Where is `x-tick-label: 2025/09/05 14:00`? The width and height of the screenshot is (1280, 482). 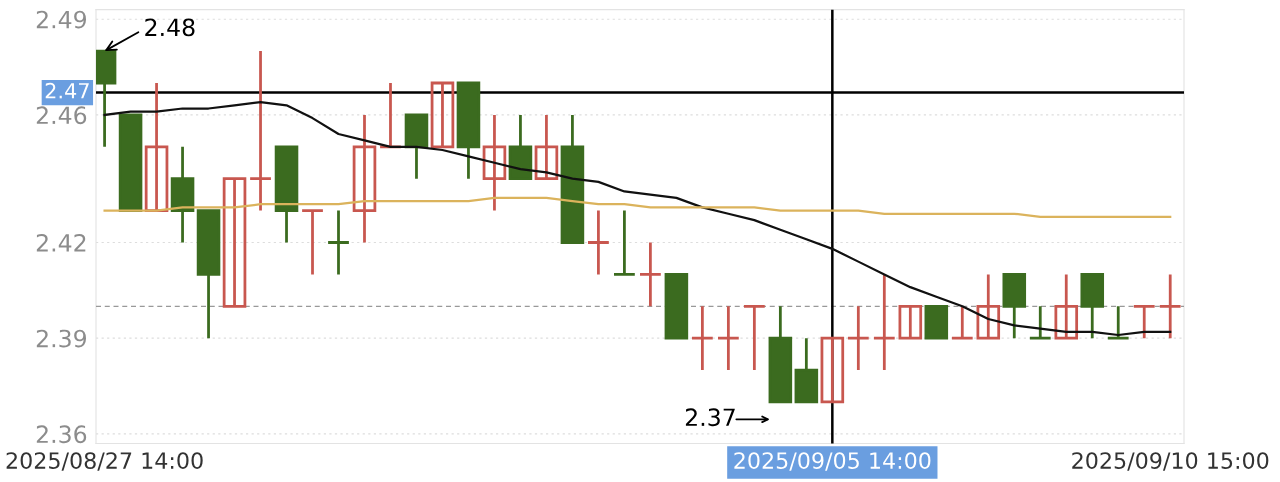 x-tick-label: 2025/09/05 14:00 is located at coordinates (832, 461).